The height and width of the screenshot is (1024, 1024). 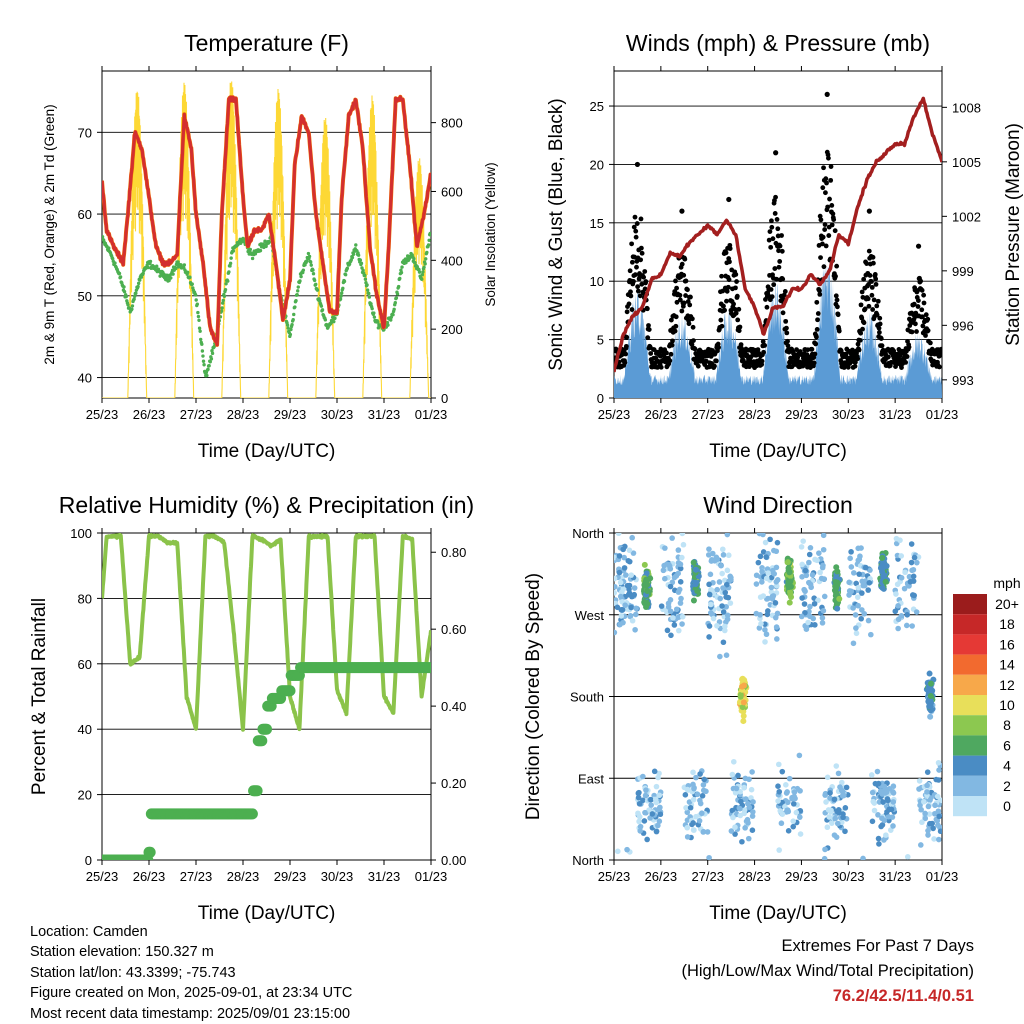 What do you see at coordinates (453, 860) in the screenshot?
I see `y2-tick-label: 0.00` at bounding box center [453, 860].